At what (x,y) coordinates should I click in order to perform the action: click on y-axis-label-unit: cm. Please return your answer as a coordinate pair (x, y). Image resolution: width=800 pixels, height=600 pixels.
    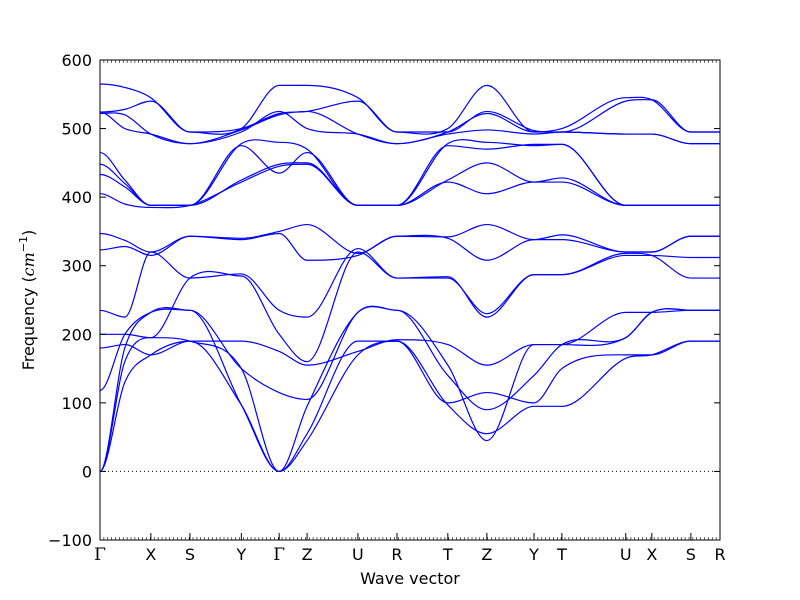
    Looking at the image, I should click on (28, 264).